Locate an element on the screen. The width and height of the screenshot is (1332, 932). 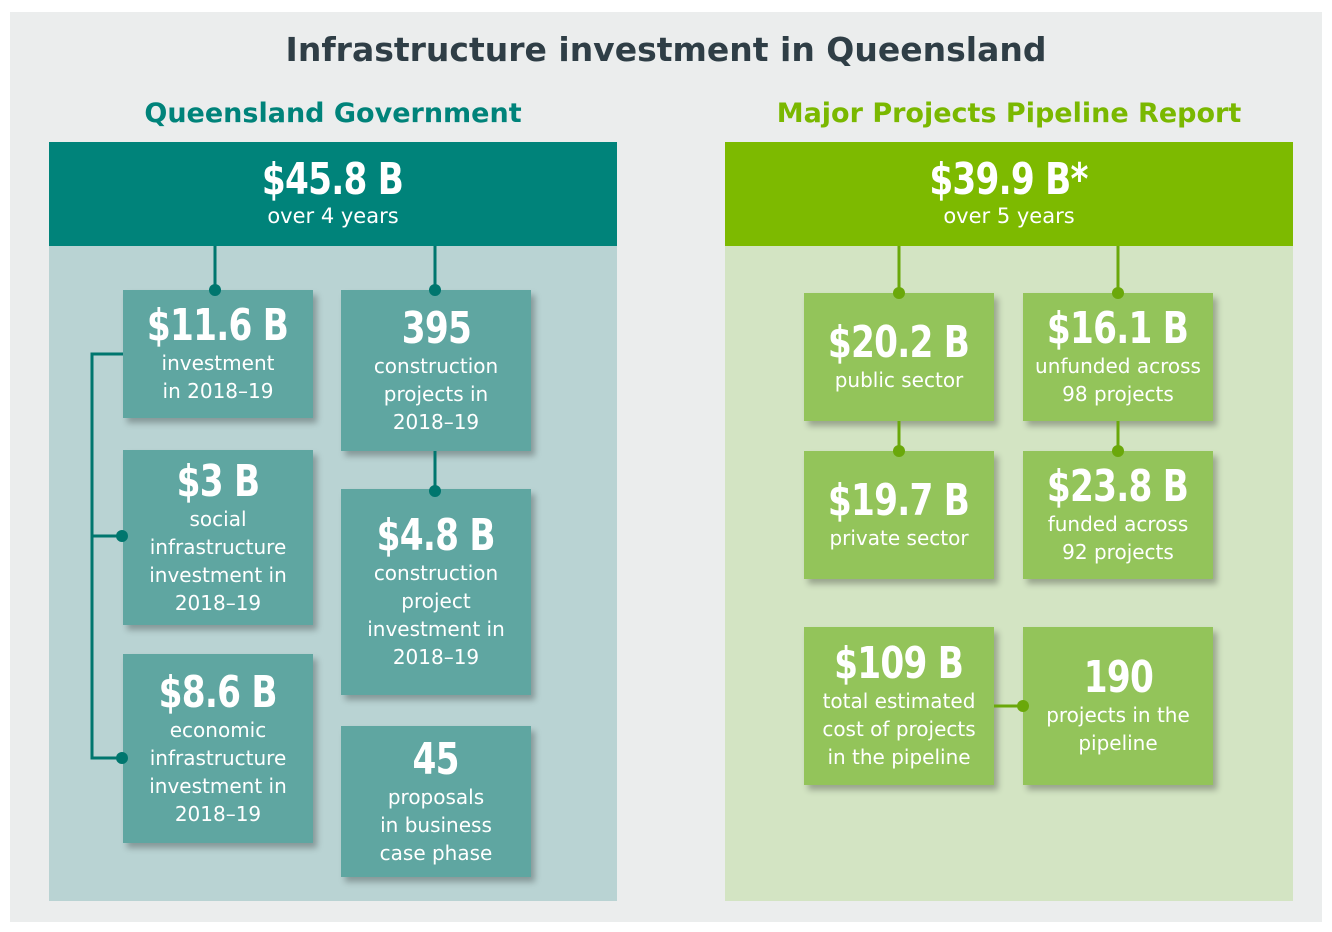
stat-text: economic is located at coordinates (218, 729).